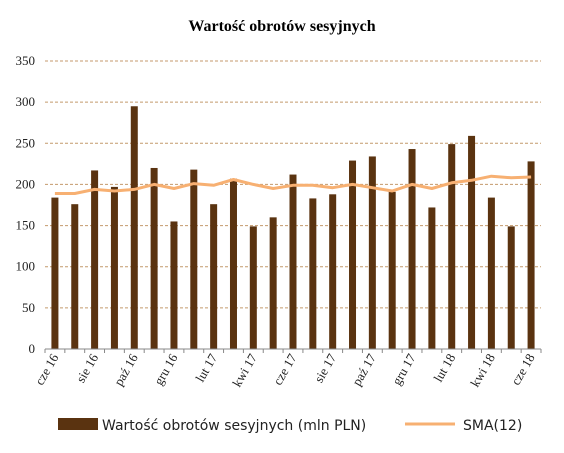  I want to click on line-series, so click(293, 184).